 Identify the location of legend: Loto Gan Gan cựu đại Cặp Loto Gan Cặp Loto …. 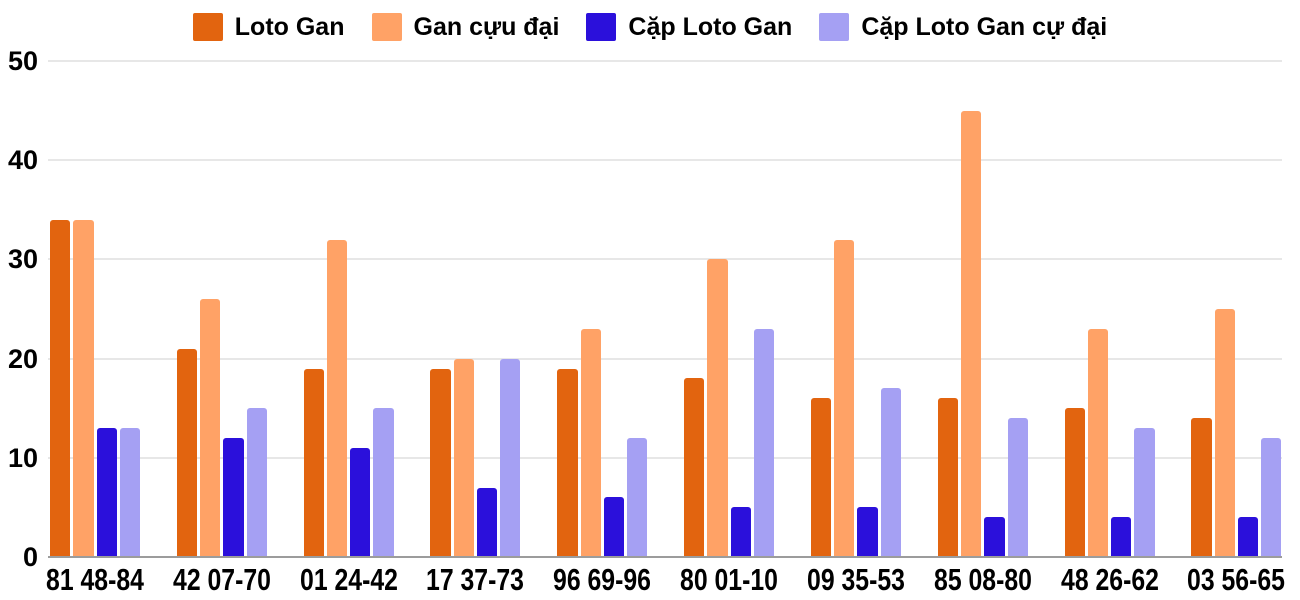
(650, 27).